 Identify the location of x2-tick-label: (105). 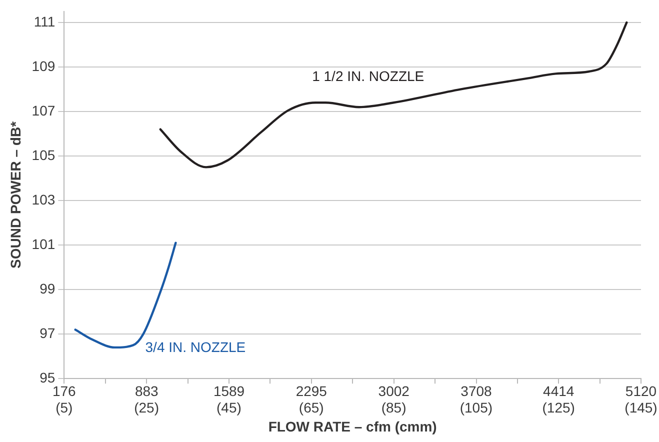
(476, 408).